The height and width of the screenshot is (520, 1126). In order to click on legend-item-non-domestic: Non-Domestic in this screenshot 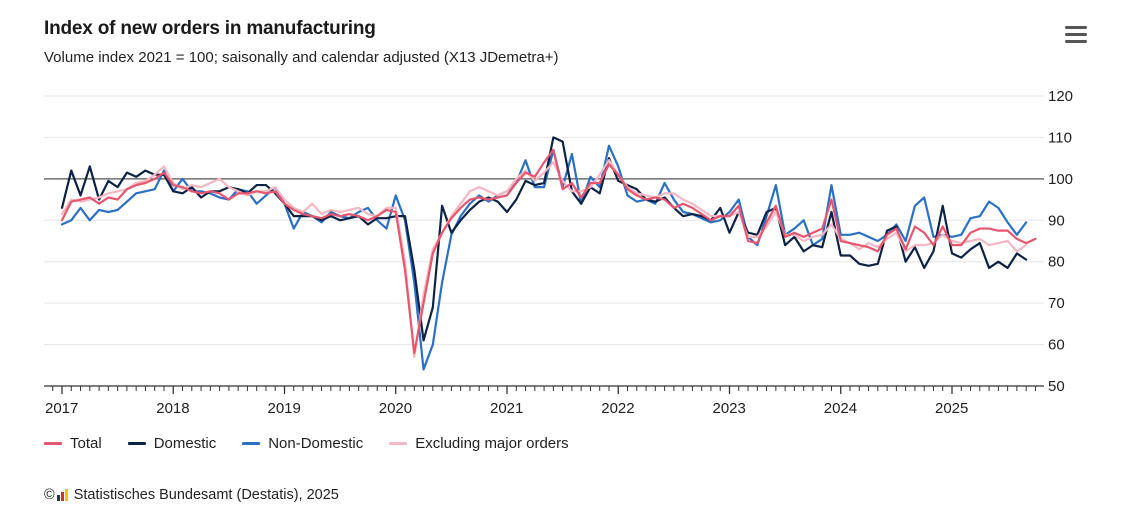, I will do `click(302, 443)`.